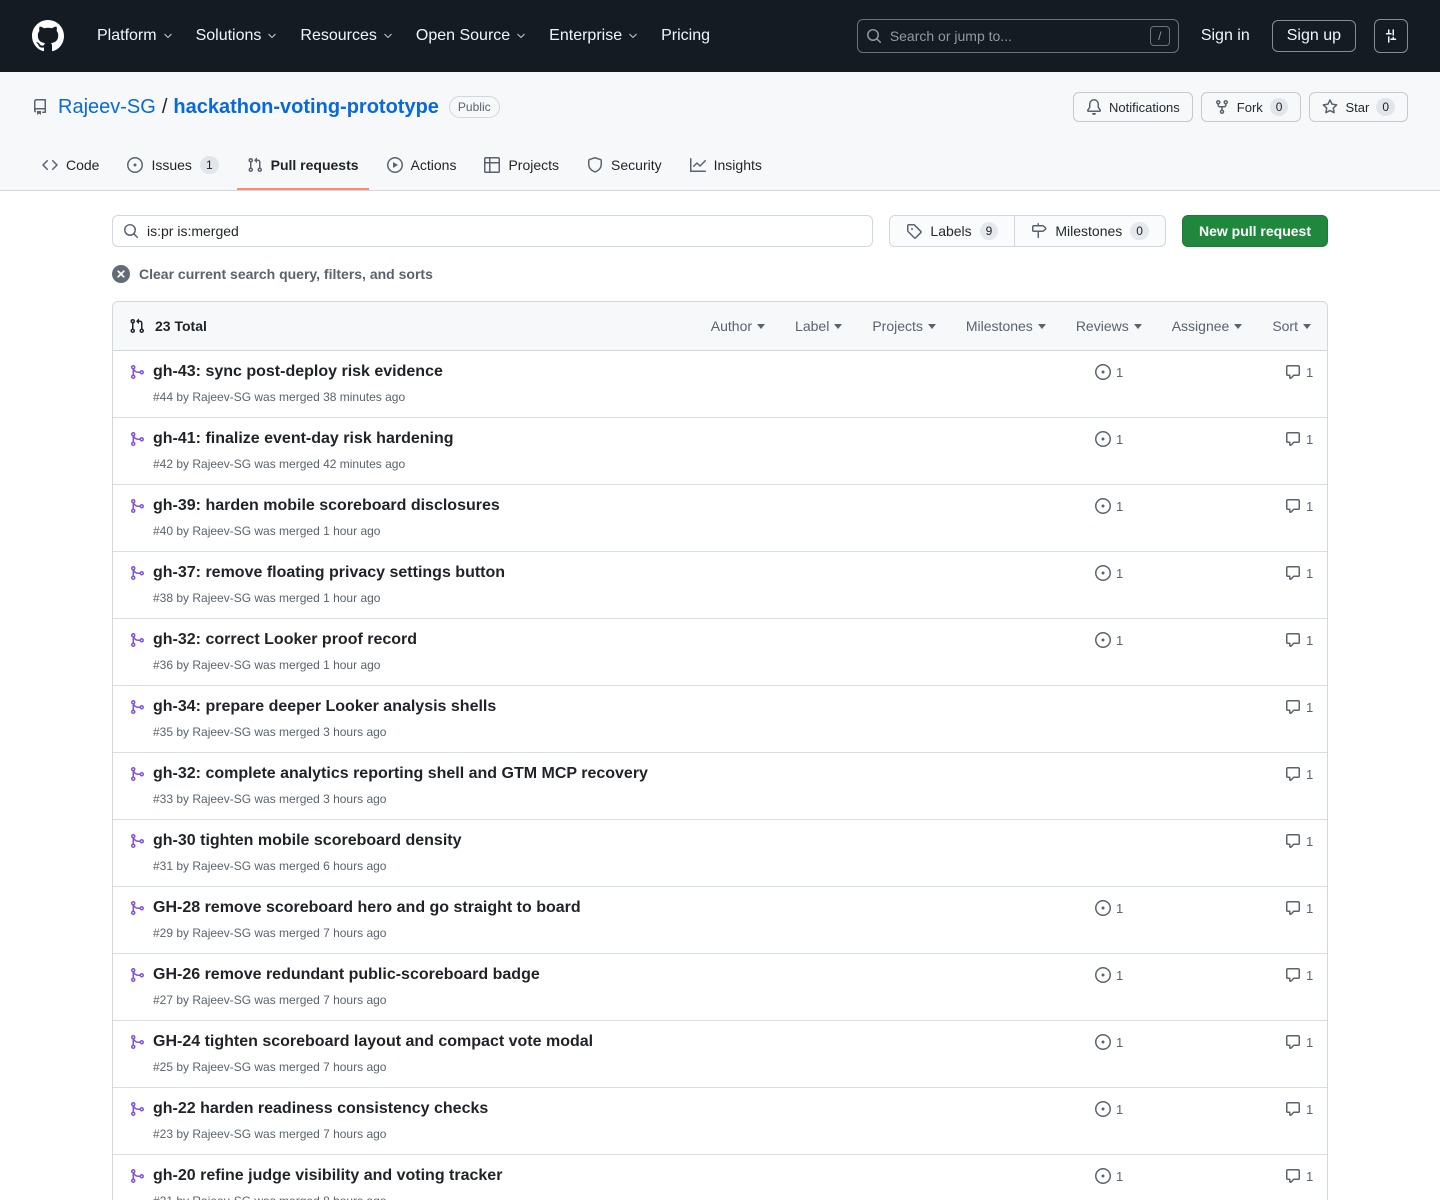 Image resolution: width=1440 pixels, height=1200 pixels. What do you see at coordinates (471, 36) in the screenshot?
I see `nav-item-open-source: Open Source` at bounding box center [471, 36].